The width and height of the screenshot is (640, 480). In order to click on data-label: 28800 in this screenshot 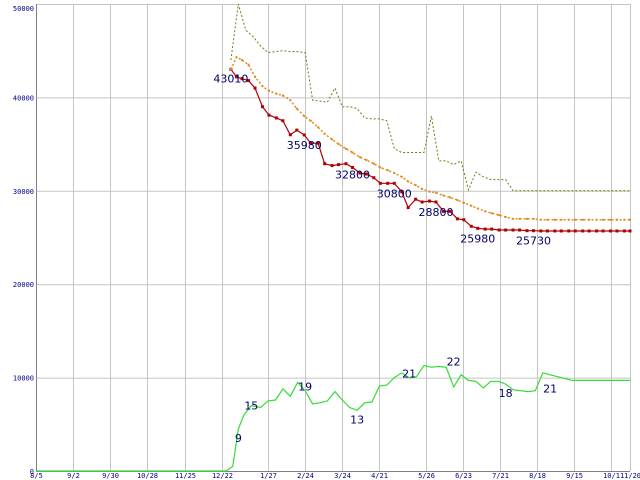, I will do `click(436, 212)`.